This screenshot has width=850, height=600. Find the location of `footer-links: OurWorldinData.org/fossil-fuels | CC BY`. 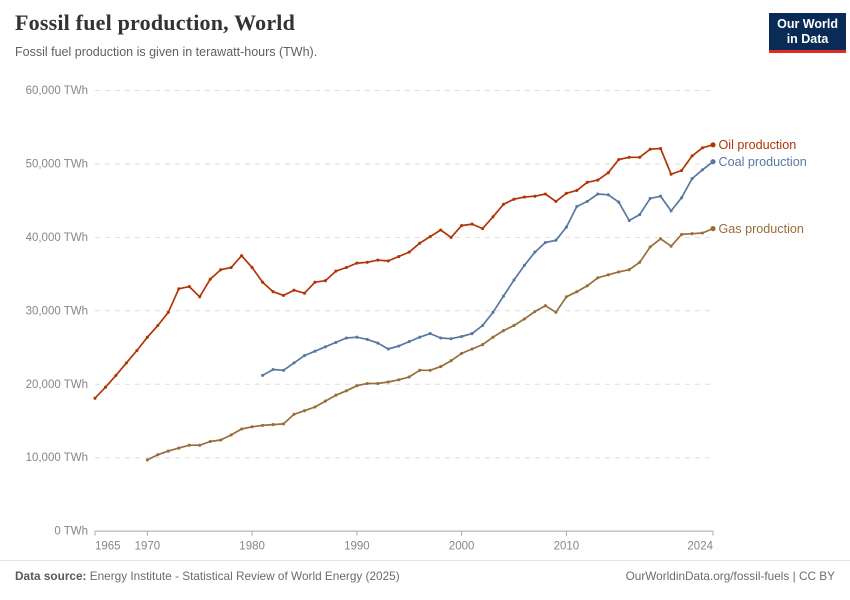

footer-links: OurWorldinData.org/fossil-fuels | CC BY is located at coordinates (730, 576).